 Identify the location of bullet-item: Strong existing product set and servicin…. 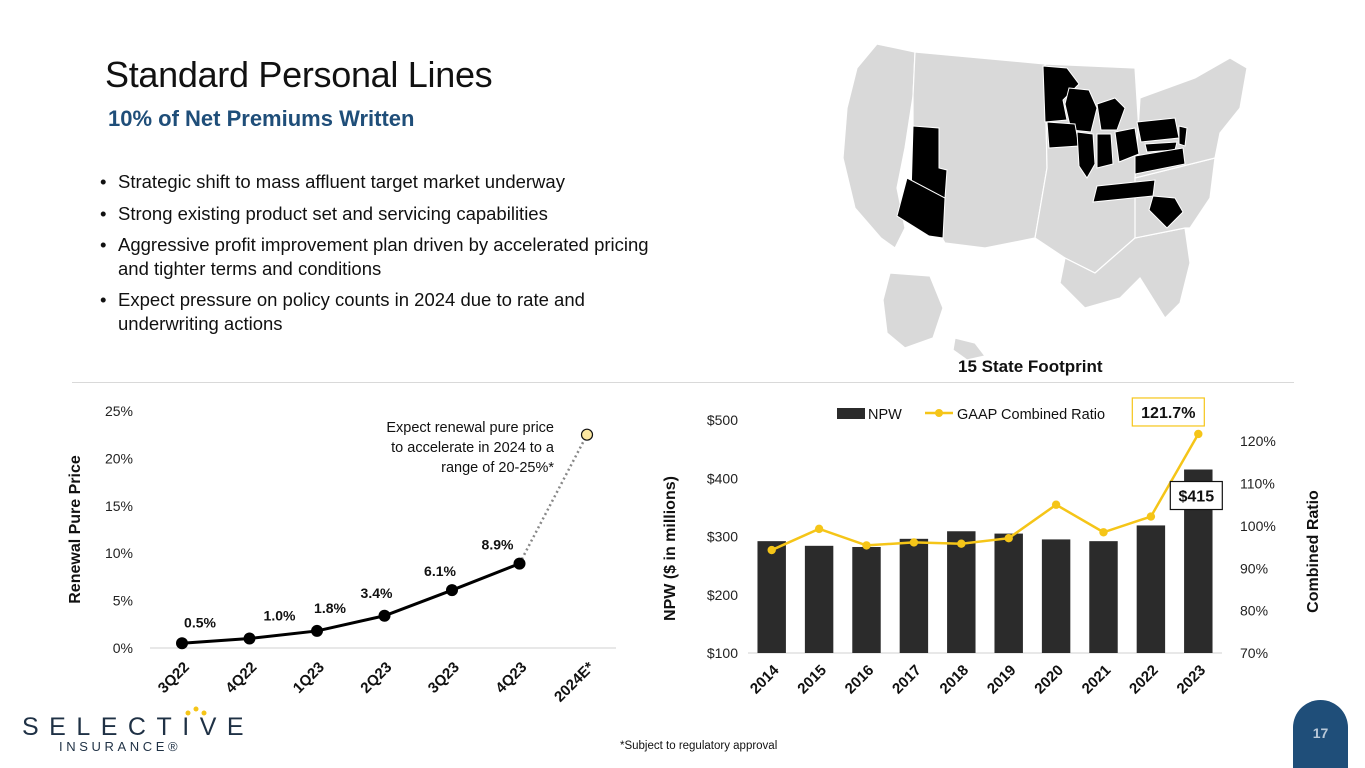
(378, 214).